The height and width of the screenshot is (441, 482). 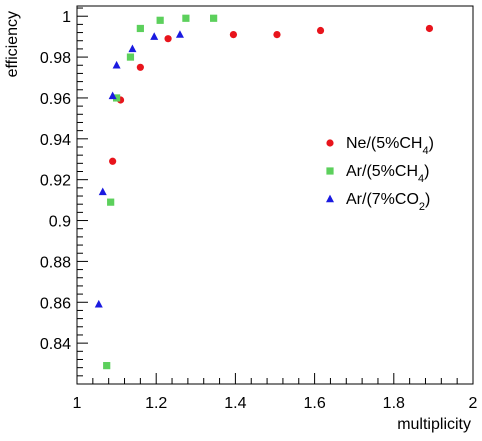 I want to click on x-axis-label: multiplicity, so click(x=434, y=424).